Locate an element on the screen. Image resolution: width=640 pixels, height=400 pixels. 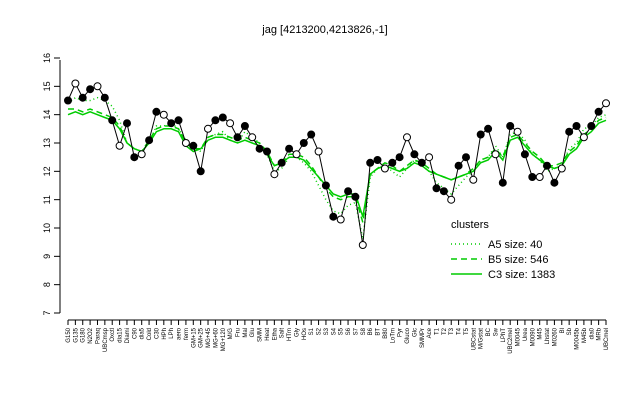
x-tick-label: GM+15 is located at coordinates (194, 337).